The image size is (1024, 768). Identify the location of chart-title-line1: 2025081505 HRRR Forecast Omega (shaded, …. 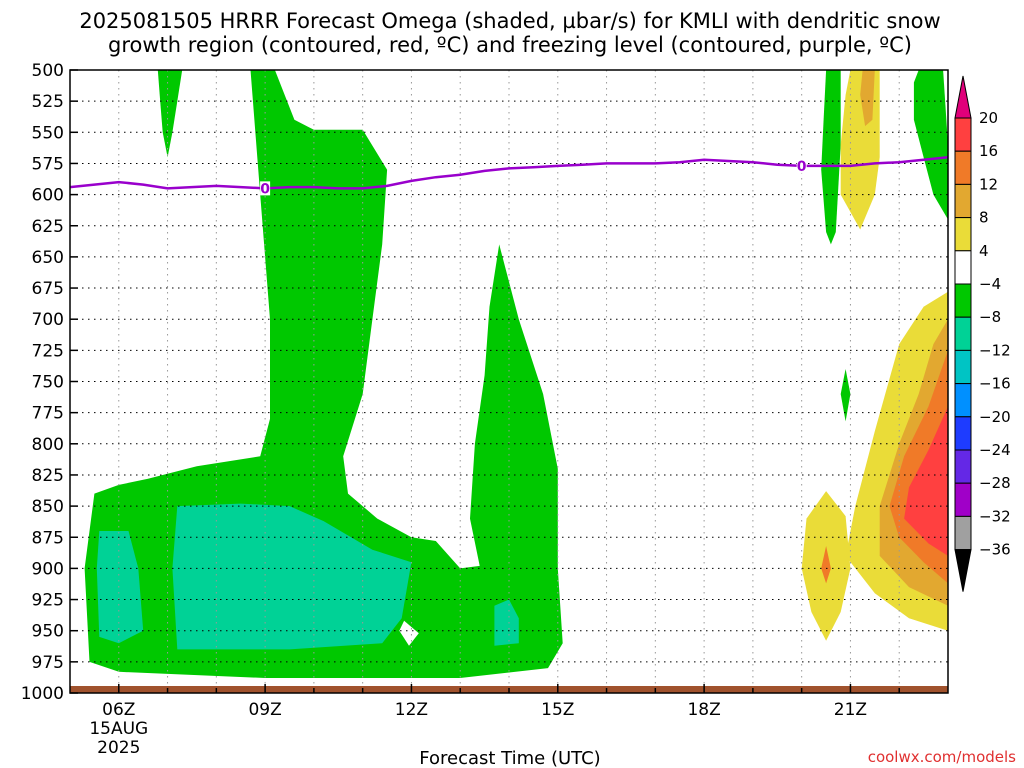
(509, 21).